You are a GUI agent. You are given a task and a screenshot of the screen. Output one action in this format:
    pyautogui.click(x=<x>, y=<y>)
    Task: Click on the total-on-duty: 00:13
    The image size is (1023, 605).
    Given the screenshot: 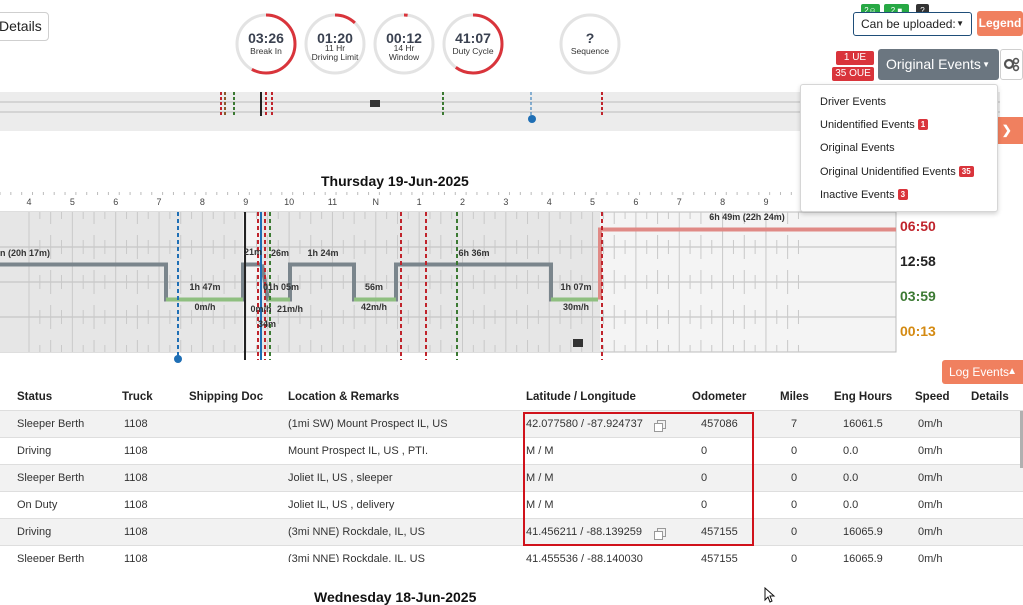 What is the action you would take?
    pyautogui.click(x=918, y=331)
    